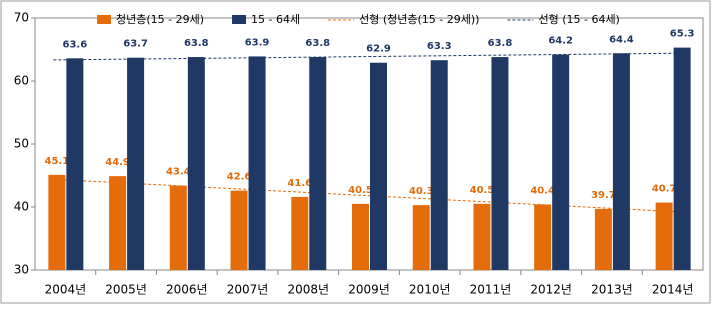 This screenshot has height=311, width=714. What do you see at coordinates (66, 290) in the screenshot?
I see `x-tick-label: 2004년` at bounding box center [66, 290].